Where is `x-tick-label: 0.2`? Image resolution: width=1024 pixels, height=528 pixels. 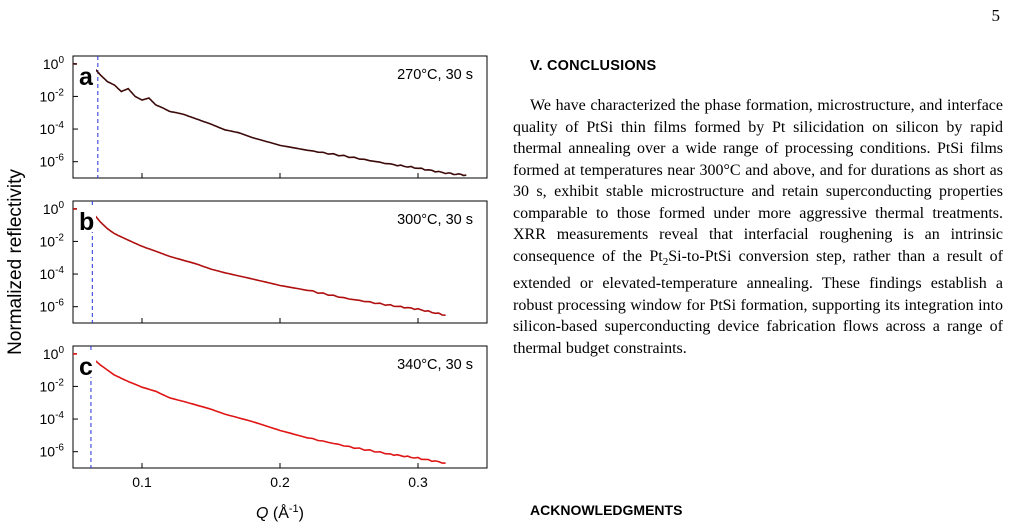 x-tick-label: 0.2 is located at coordinates (280, 482).